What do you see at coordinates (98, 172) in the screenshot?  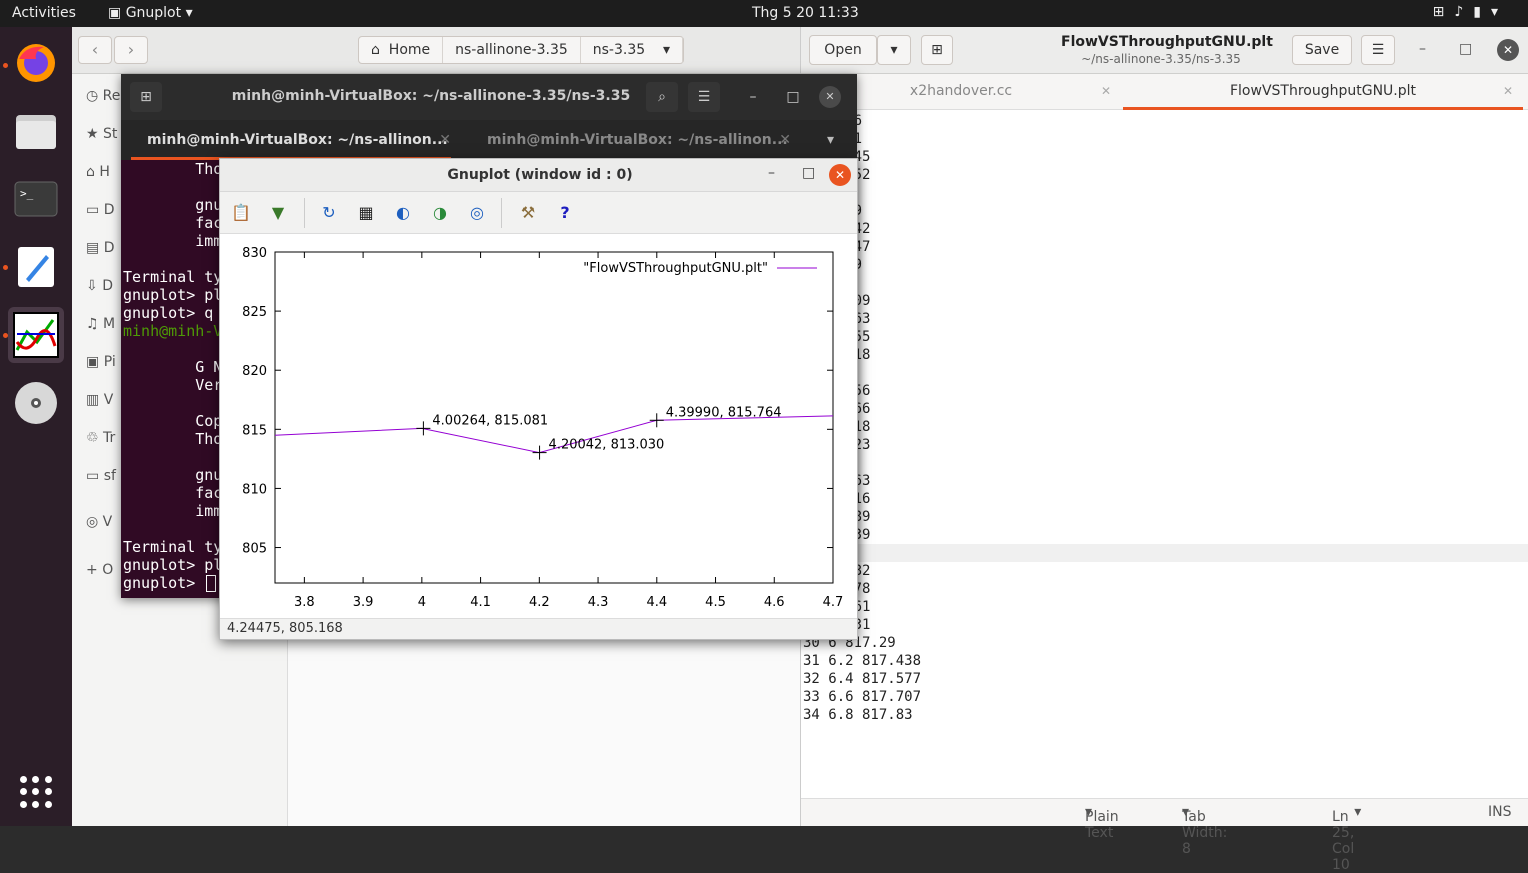 I see `sidebar-item-home: ⌂ H` at bounding box center [98, 172].